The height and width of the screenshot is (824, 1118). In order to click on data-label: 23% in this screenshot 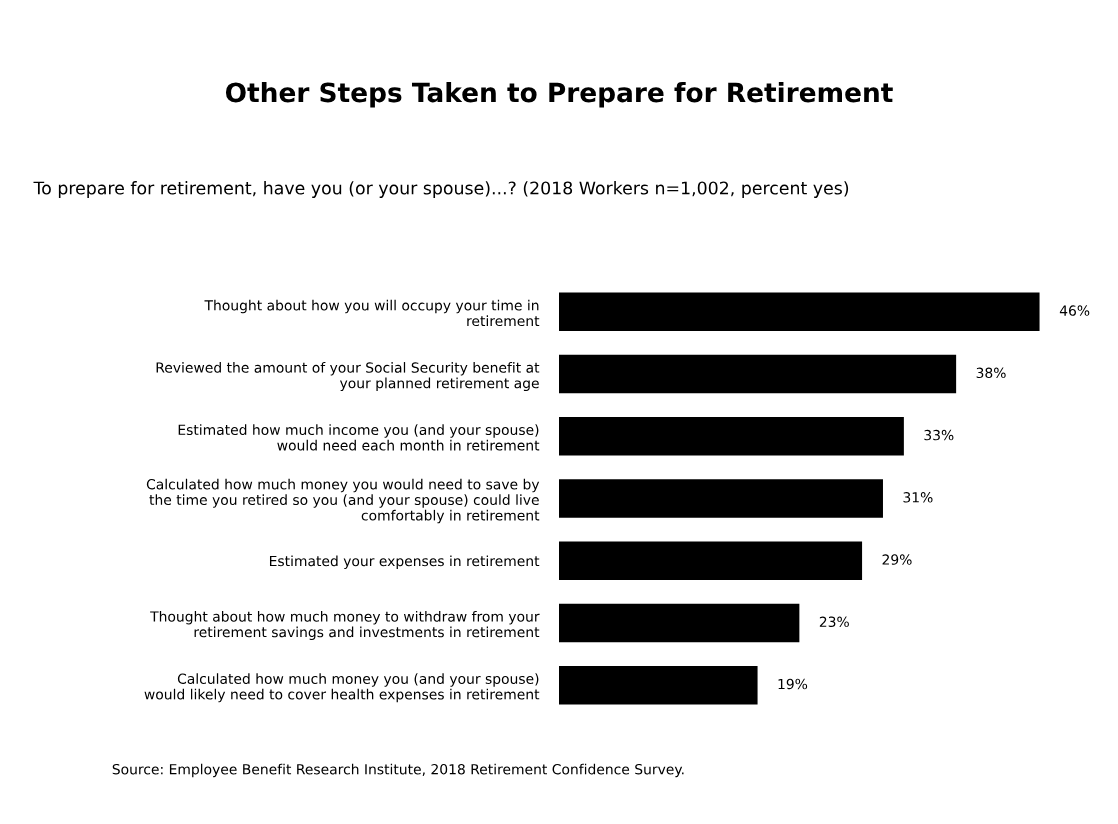, I will do `click(834, 622)`.